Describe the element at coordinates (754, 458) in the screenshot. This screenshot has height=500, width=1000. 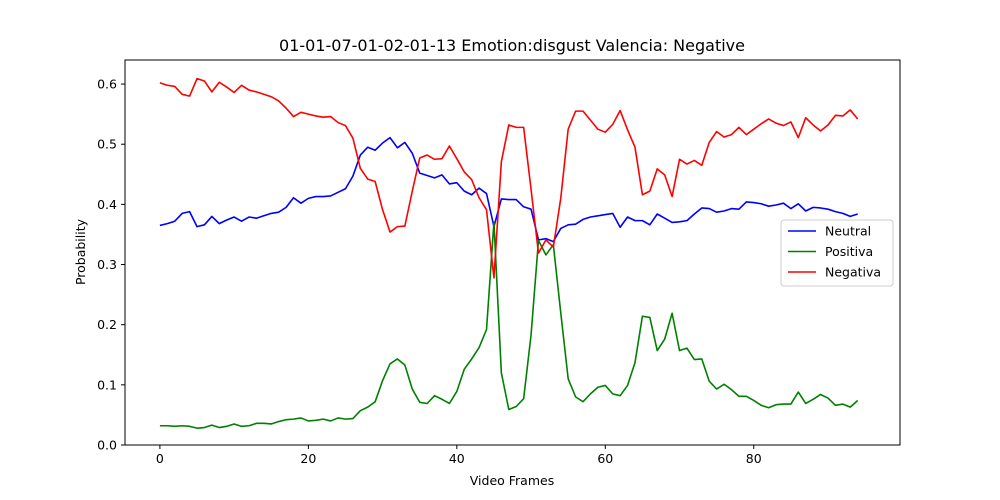
I see `x-tick-label: 80` at that location.